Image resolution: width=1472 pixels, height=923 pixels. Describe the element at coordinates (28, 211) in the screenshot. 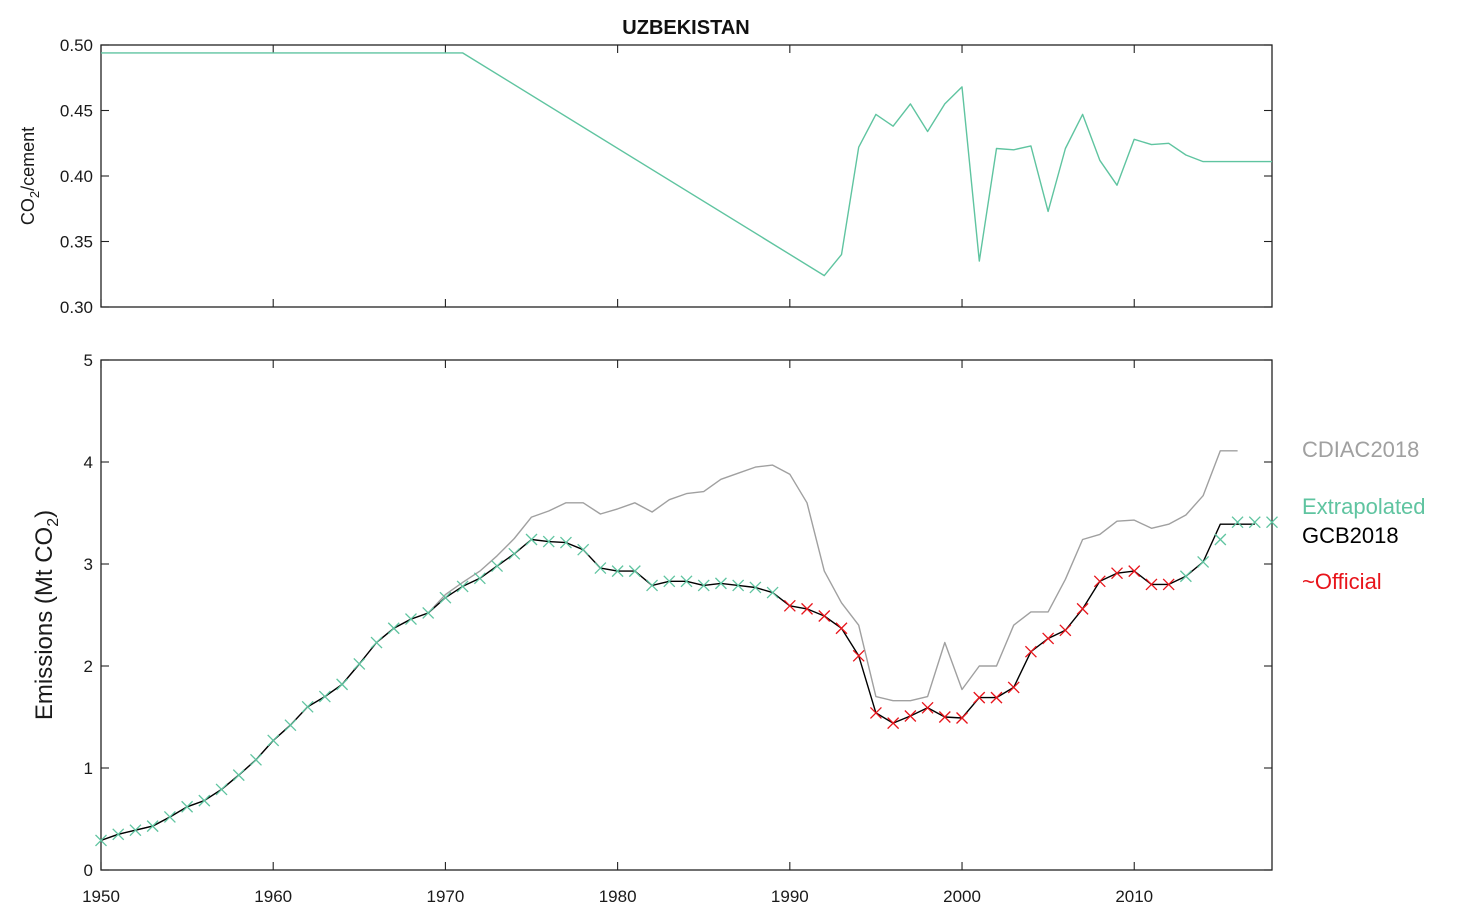

I see `top-ylabel-main: CO` at that location.